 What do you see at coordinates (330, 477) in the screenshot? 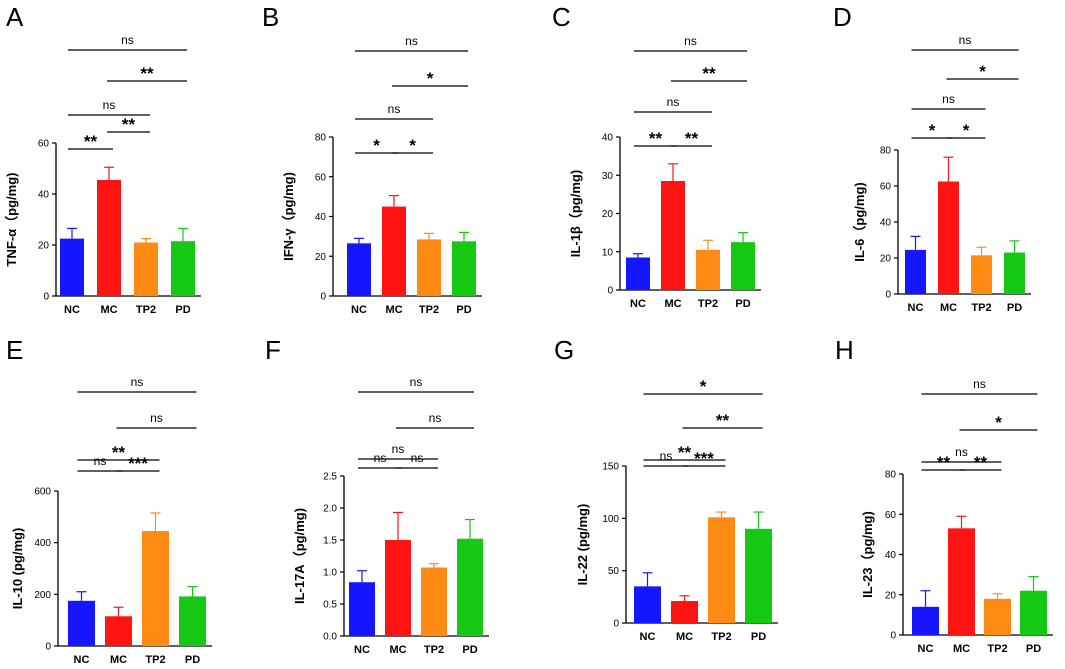
I see `panel-f-y-tick-label: 2.5` at bounding box center [330, 477].